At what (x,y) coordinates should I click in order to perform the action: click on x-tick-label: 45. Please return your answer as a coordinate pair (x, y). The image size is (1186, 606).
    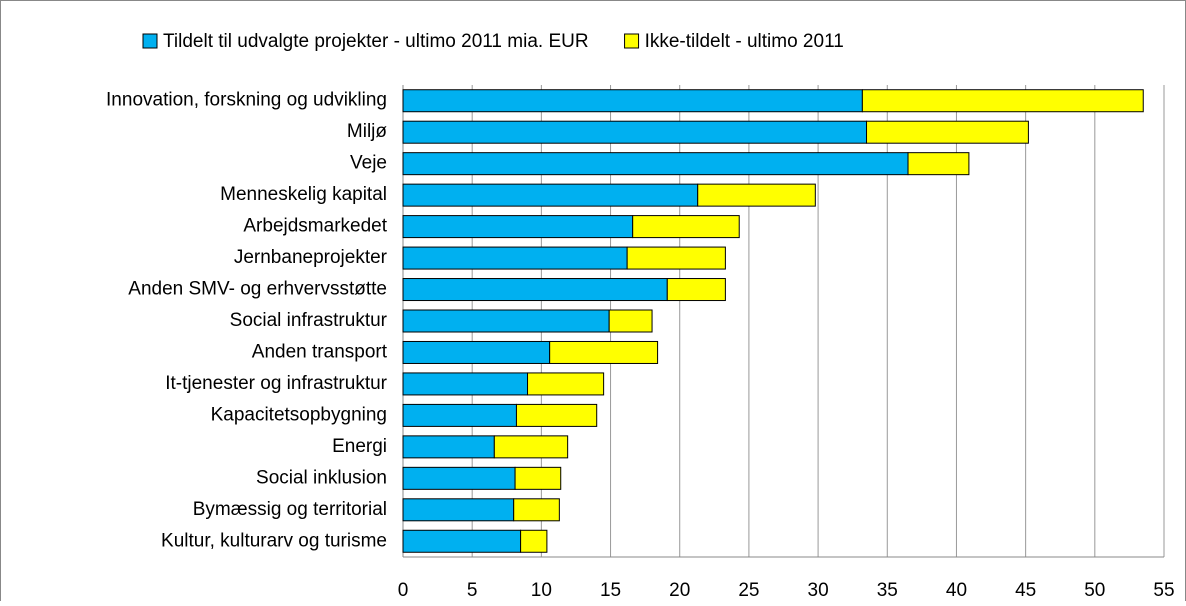
    Looking at the image, I should click on (1025, 590).